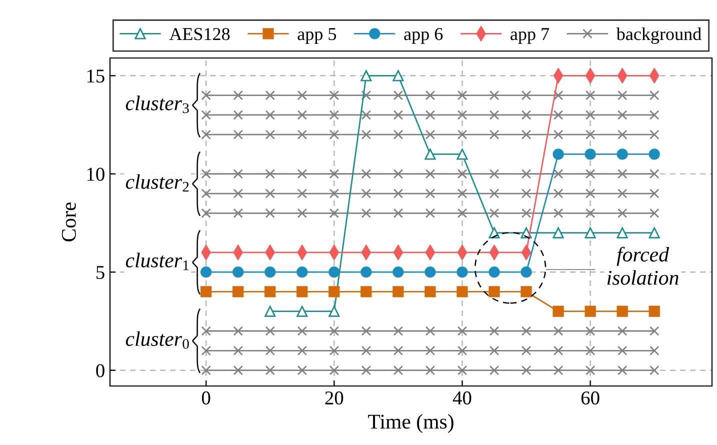 This screenshot has width=717, height=445. Describe the element at coordinates (317, 36) in the screenshot. I see `legend-label: app 5` at that location.